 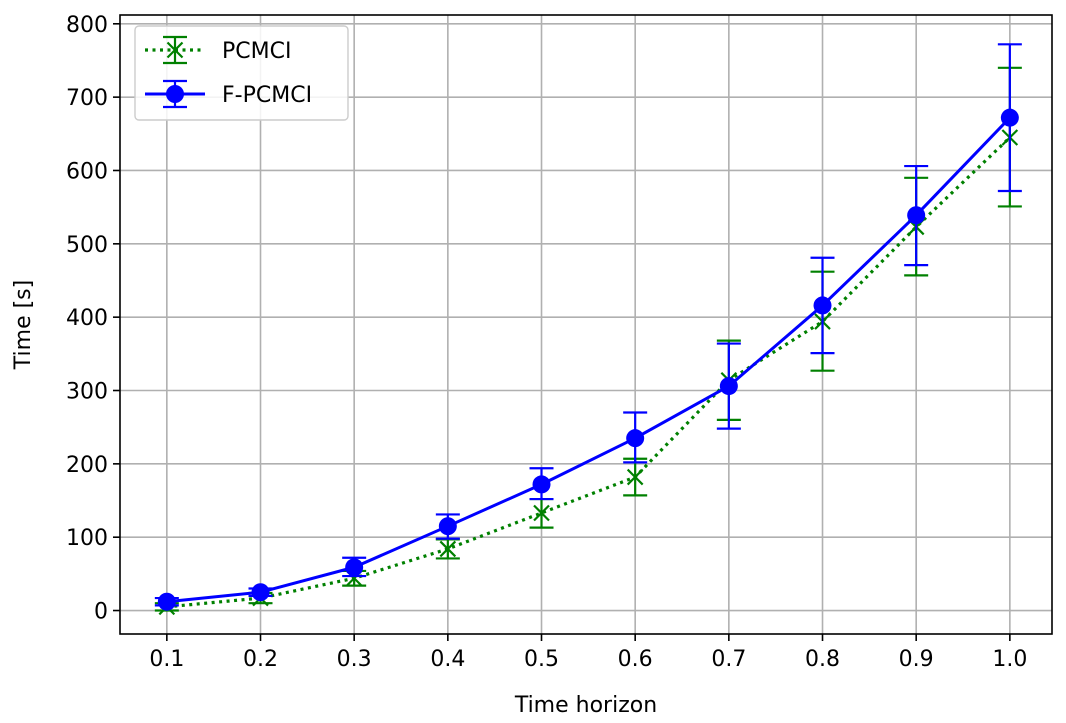 What do you see at coordinates (267, 95) in the screenshot?
I see `legend-label: F-PCMCI` at bounding box center [267, 95].